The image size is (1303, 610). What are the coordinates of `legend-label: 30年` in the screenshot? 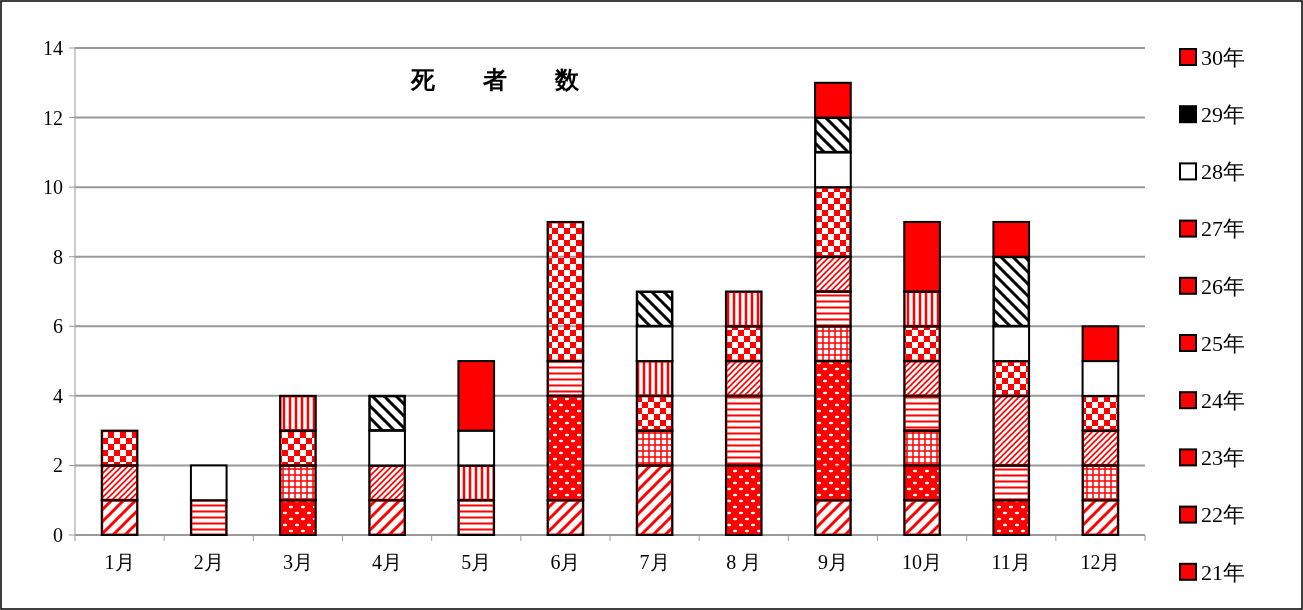 It's located at (1223, 57).